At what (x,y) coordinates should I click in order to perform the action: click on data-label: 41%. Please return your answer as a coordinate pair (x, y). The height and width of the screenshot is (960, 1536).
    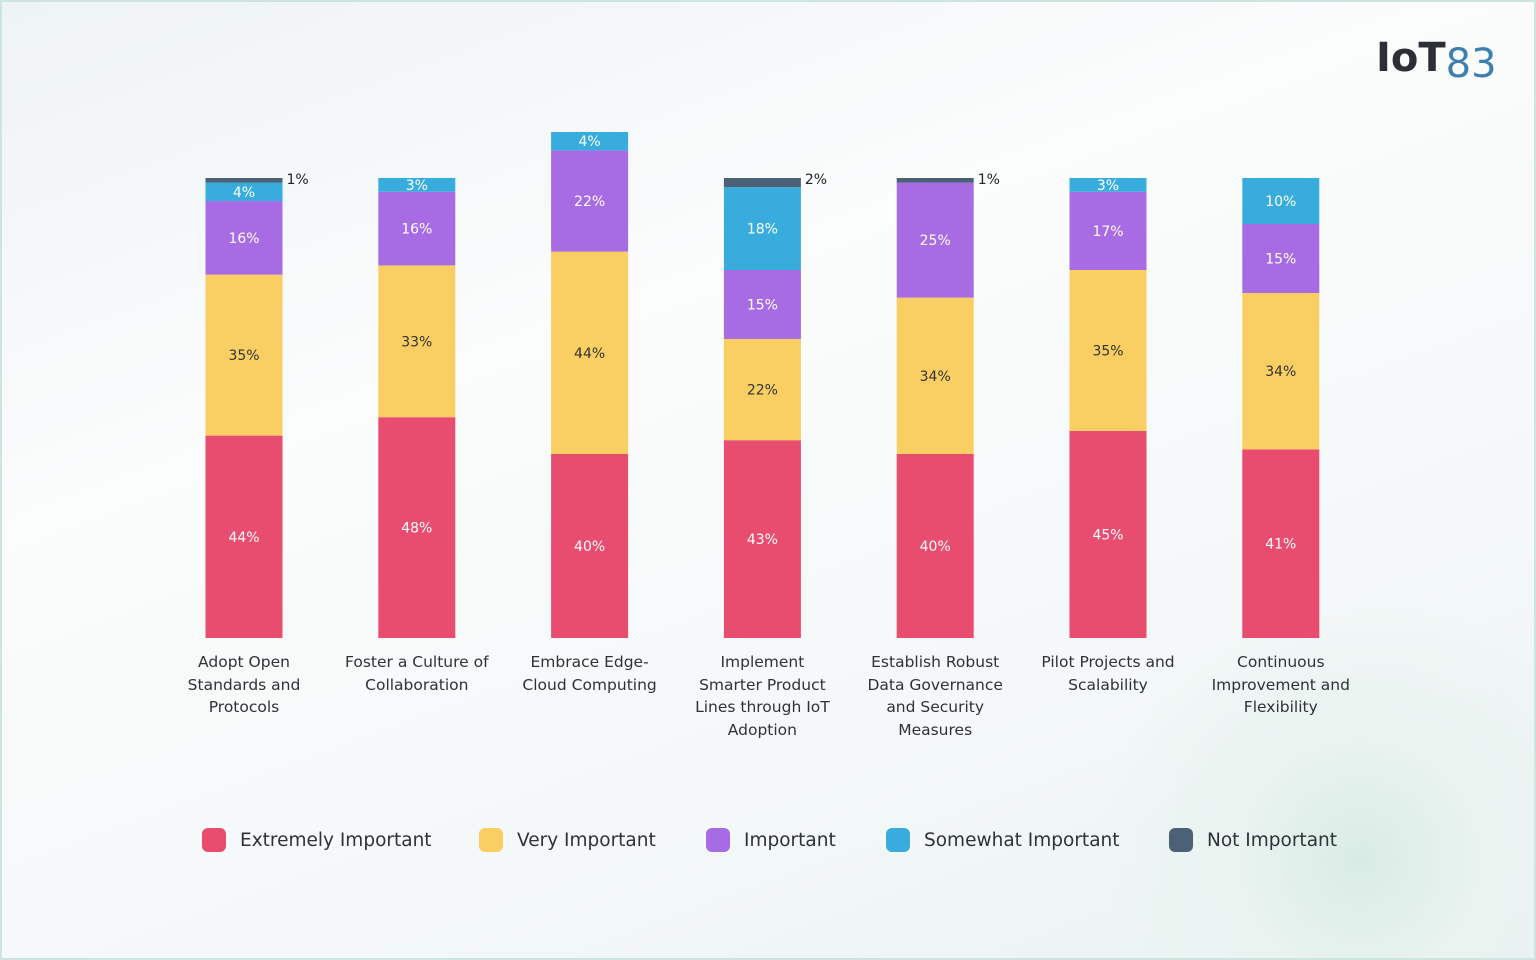
    Looking at the image, I should click on (1280, 545).